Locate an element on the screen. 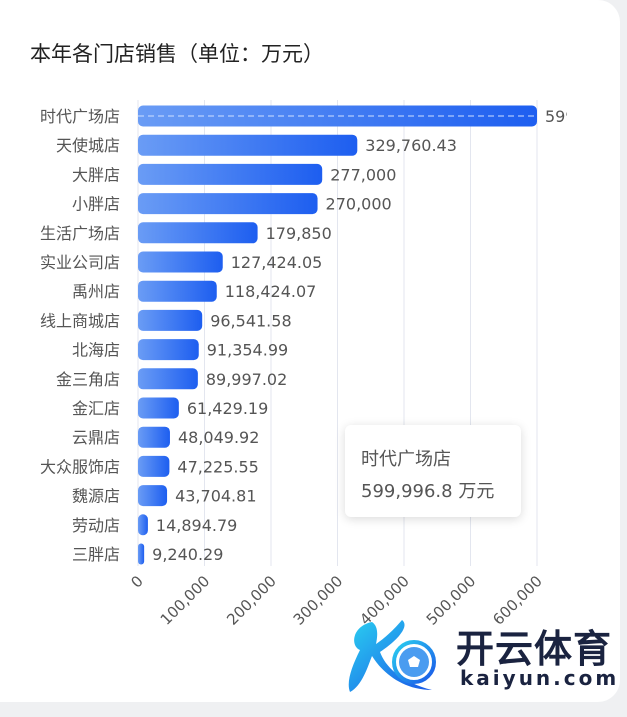  y-category-label: 生活广场店 is located at coordinates (80, 233).